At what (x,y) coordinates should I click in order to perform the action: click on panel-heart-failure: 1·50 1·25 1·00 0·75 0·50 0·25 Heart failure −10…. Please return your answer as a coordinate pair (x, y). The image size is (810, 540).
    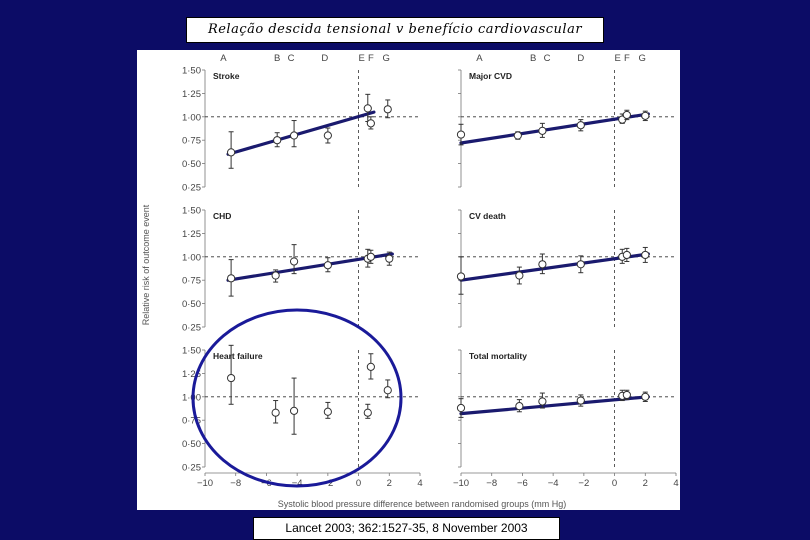
    Looking at the image, I should click on (302, 416).